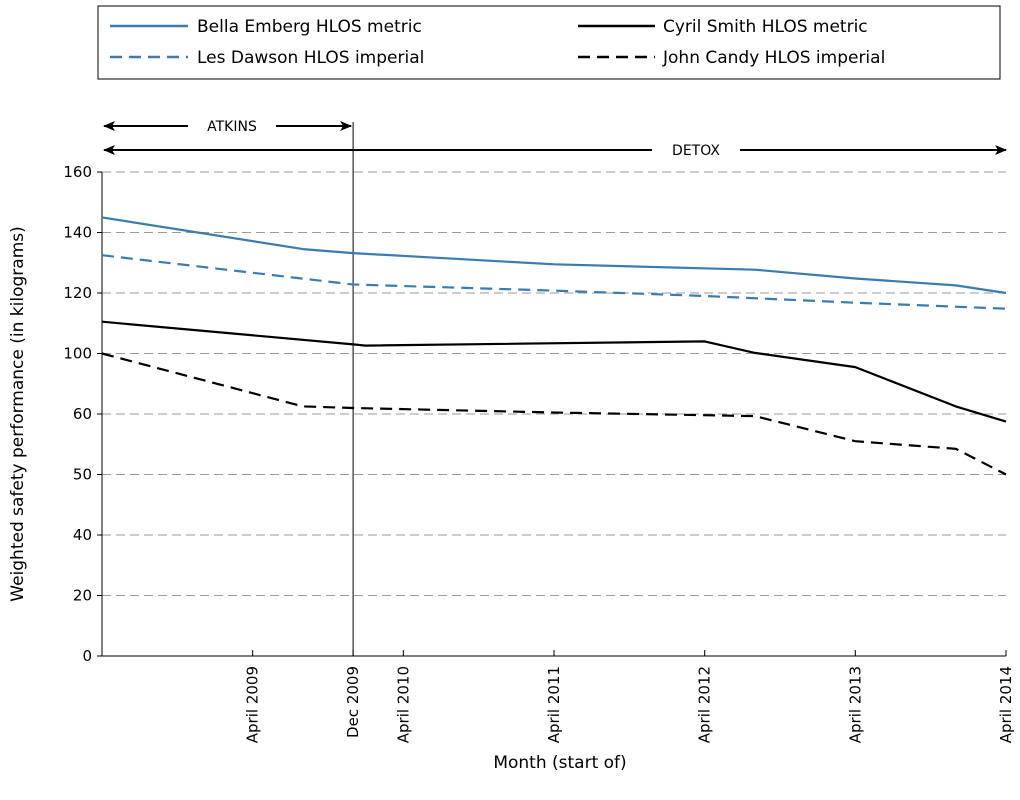 The width and height of the screenshot is (1020, 800). Describe the element at coordinates (855, 704) in the screenshot. I see `x-tick-label: April 2013` at that location.